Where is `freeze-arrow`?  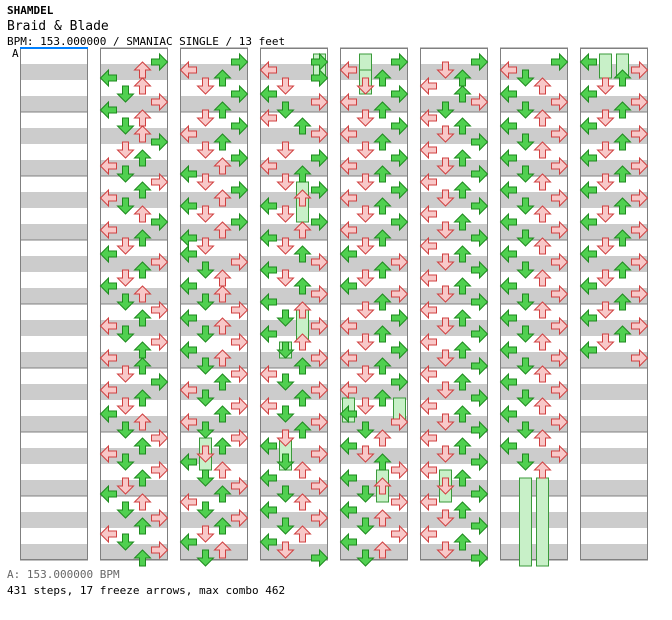 freeze-arrow is located at coordinates (542, 522).